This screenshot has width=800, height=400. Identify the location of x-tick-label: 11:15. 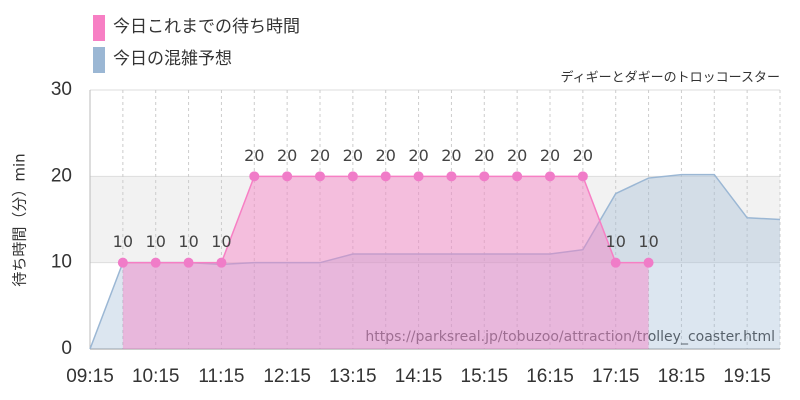
(221, 376).